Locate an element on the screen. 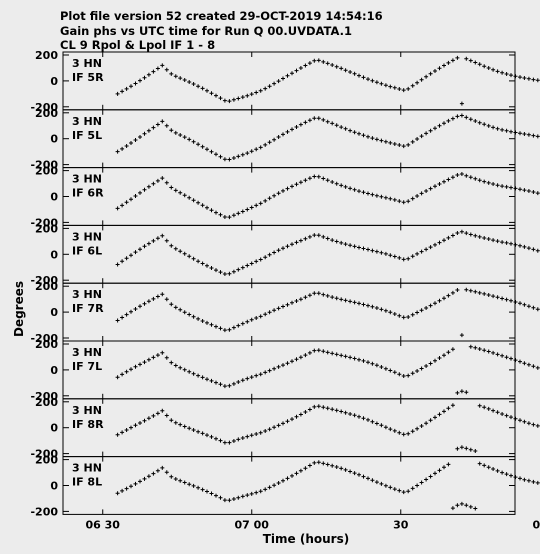  phase-series is located at coordinates (327, 428).